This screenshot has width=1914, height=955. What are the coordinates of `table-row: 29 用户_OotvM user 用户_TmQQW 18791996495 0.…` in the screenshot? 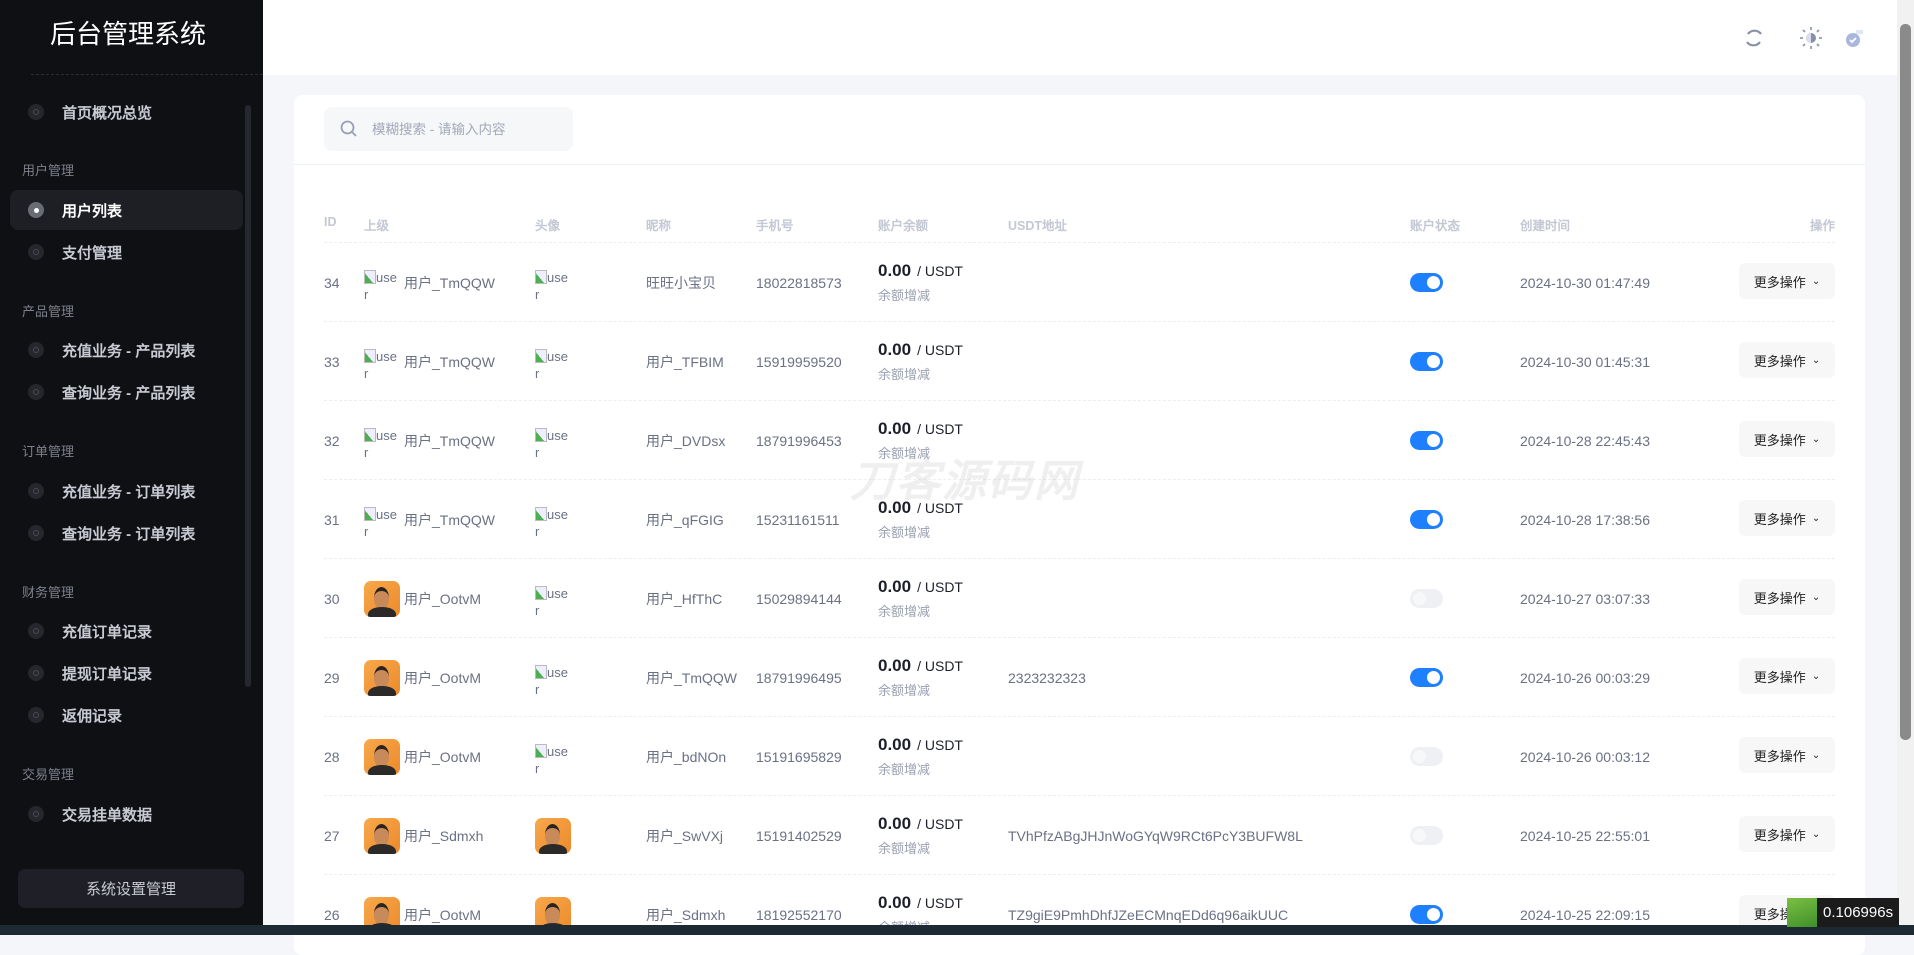 It's located at (1079, 676).